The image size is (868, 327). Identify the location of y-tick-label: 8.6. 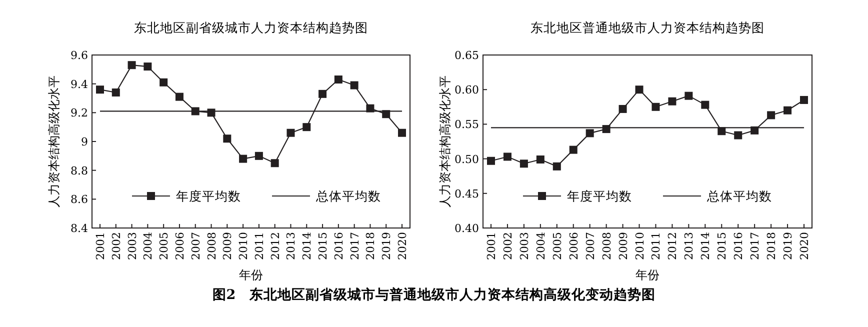
(79, 199).